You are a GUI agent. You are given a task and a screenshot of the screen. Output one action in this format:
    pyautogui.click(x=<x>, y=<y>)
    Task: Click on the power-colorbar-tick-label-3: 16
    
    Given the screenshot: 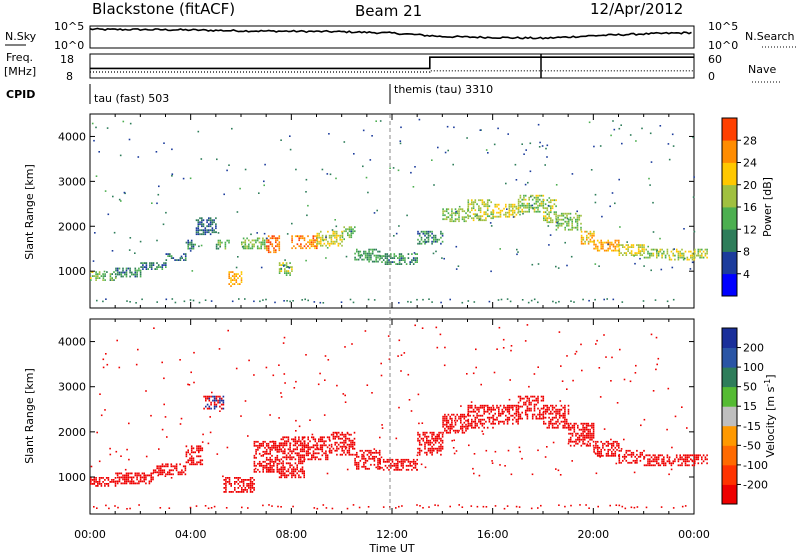 What is the action you would take?
    pyautogui.click(x=750, y=207)
    